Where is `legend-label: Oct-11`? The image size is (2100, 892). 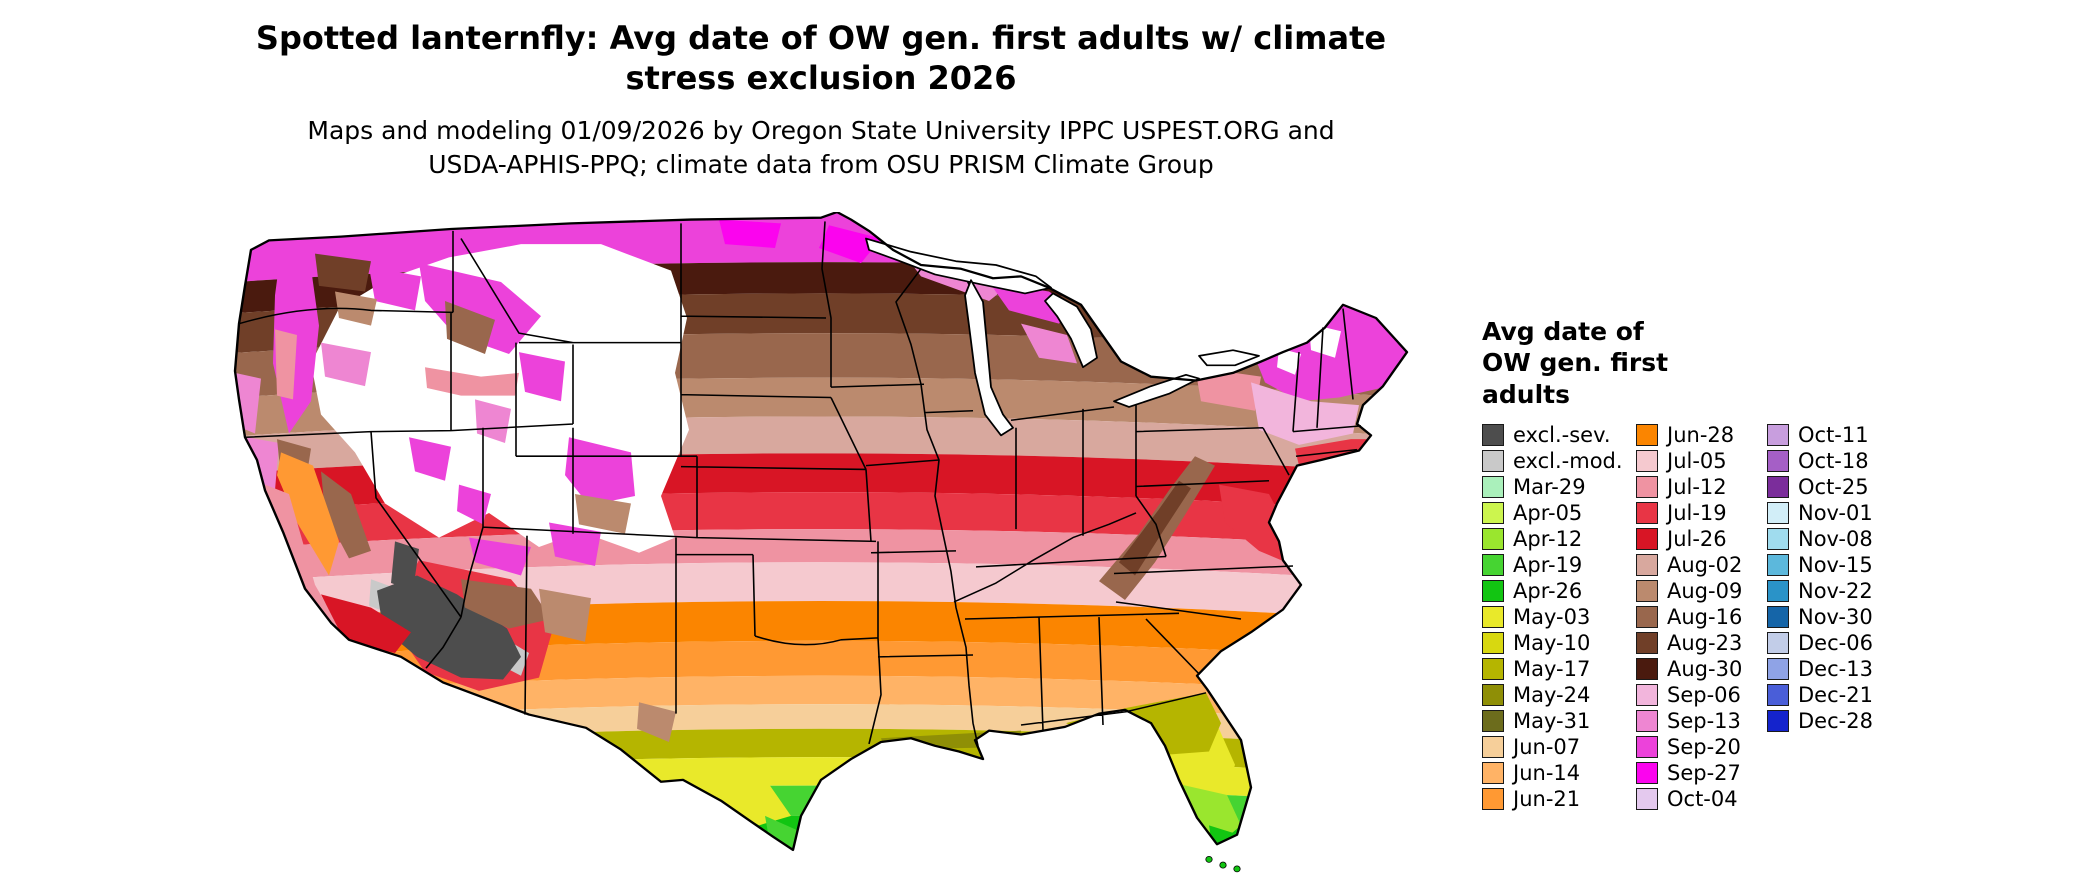
legend-label: Oct-11 is located at coordinates (1833, 434).